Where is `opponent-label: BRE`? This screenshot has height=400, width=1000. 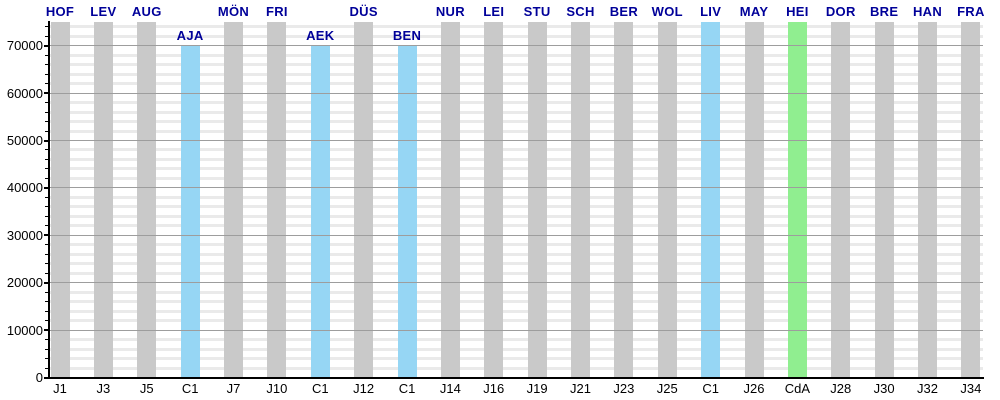 opponent-label: BRE is located at coordinates (884, 11).